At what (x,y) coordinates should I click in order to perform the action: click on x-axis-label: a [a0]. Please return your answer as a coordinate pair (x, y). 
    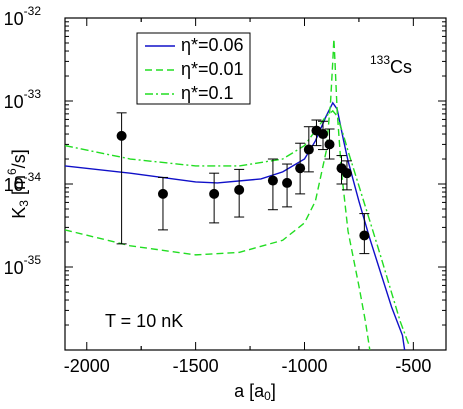
    Looking at the image, I should click on (255, 392).